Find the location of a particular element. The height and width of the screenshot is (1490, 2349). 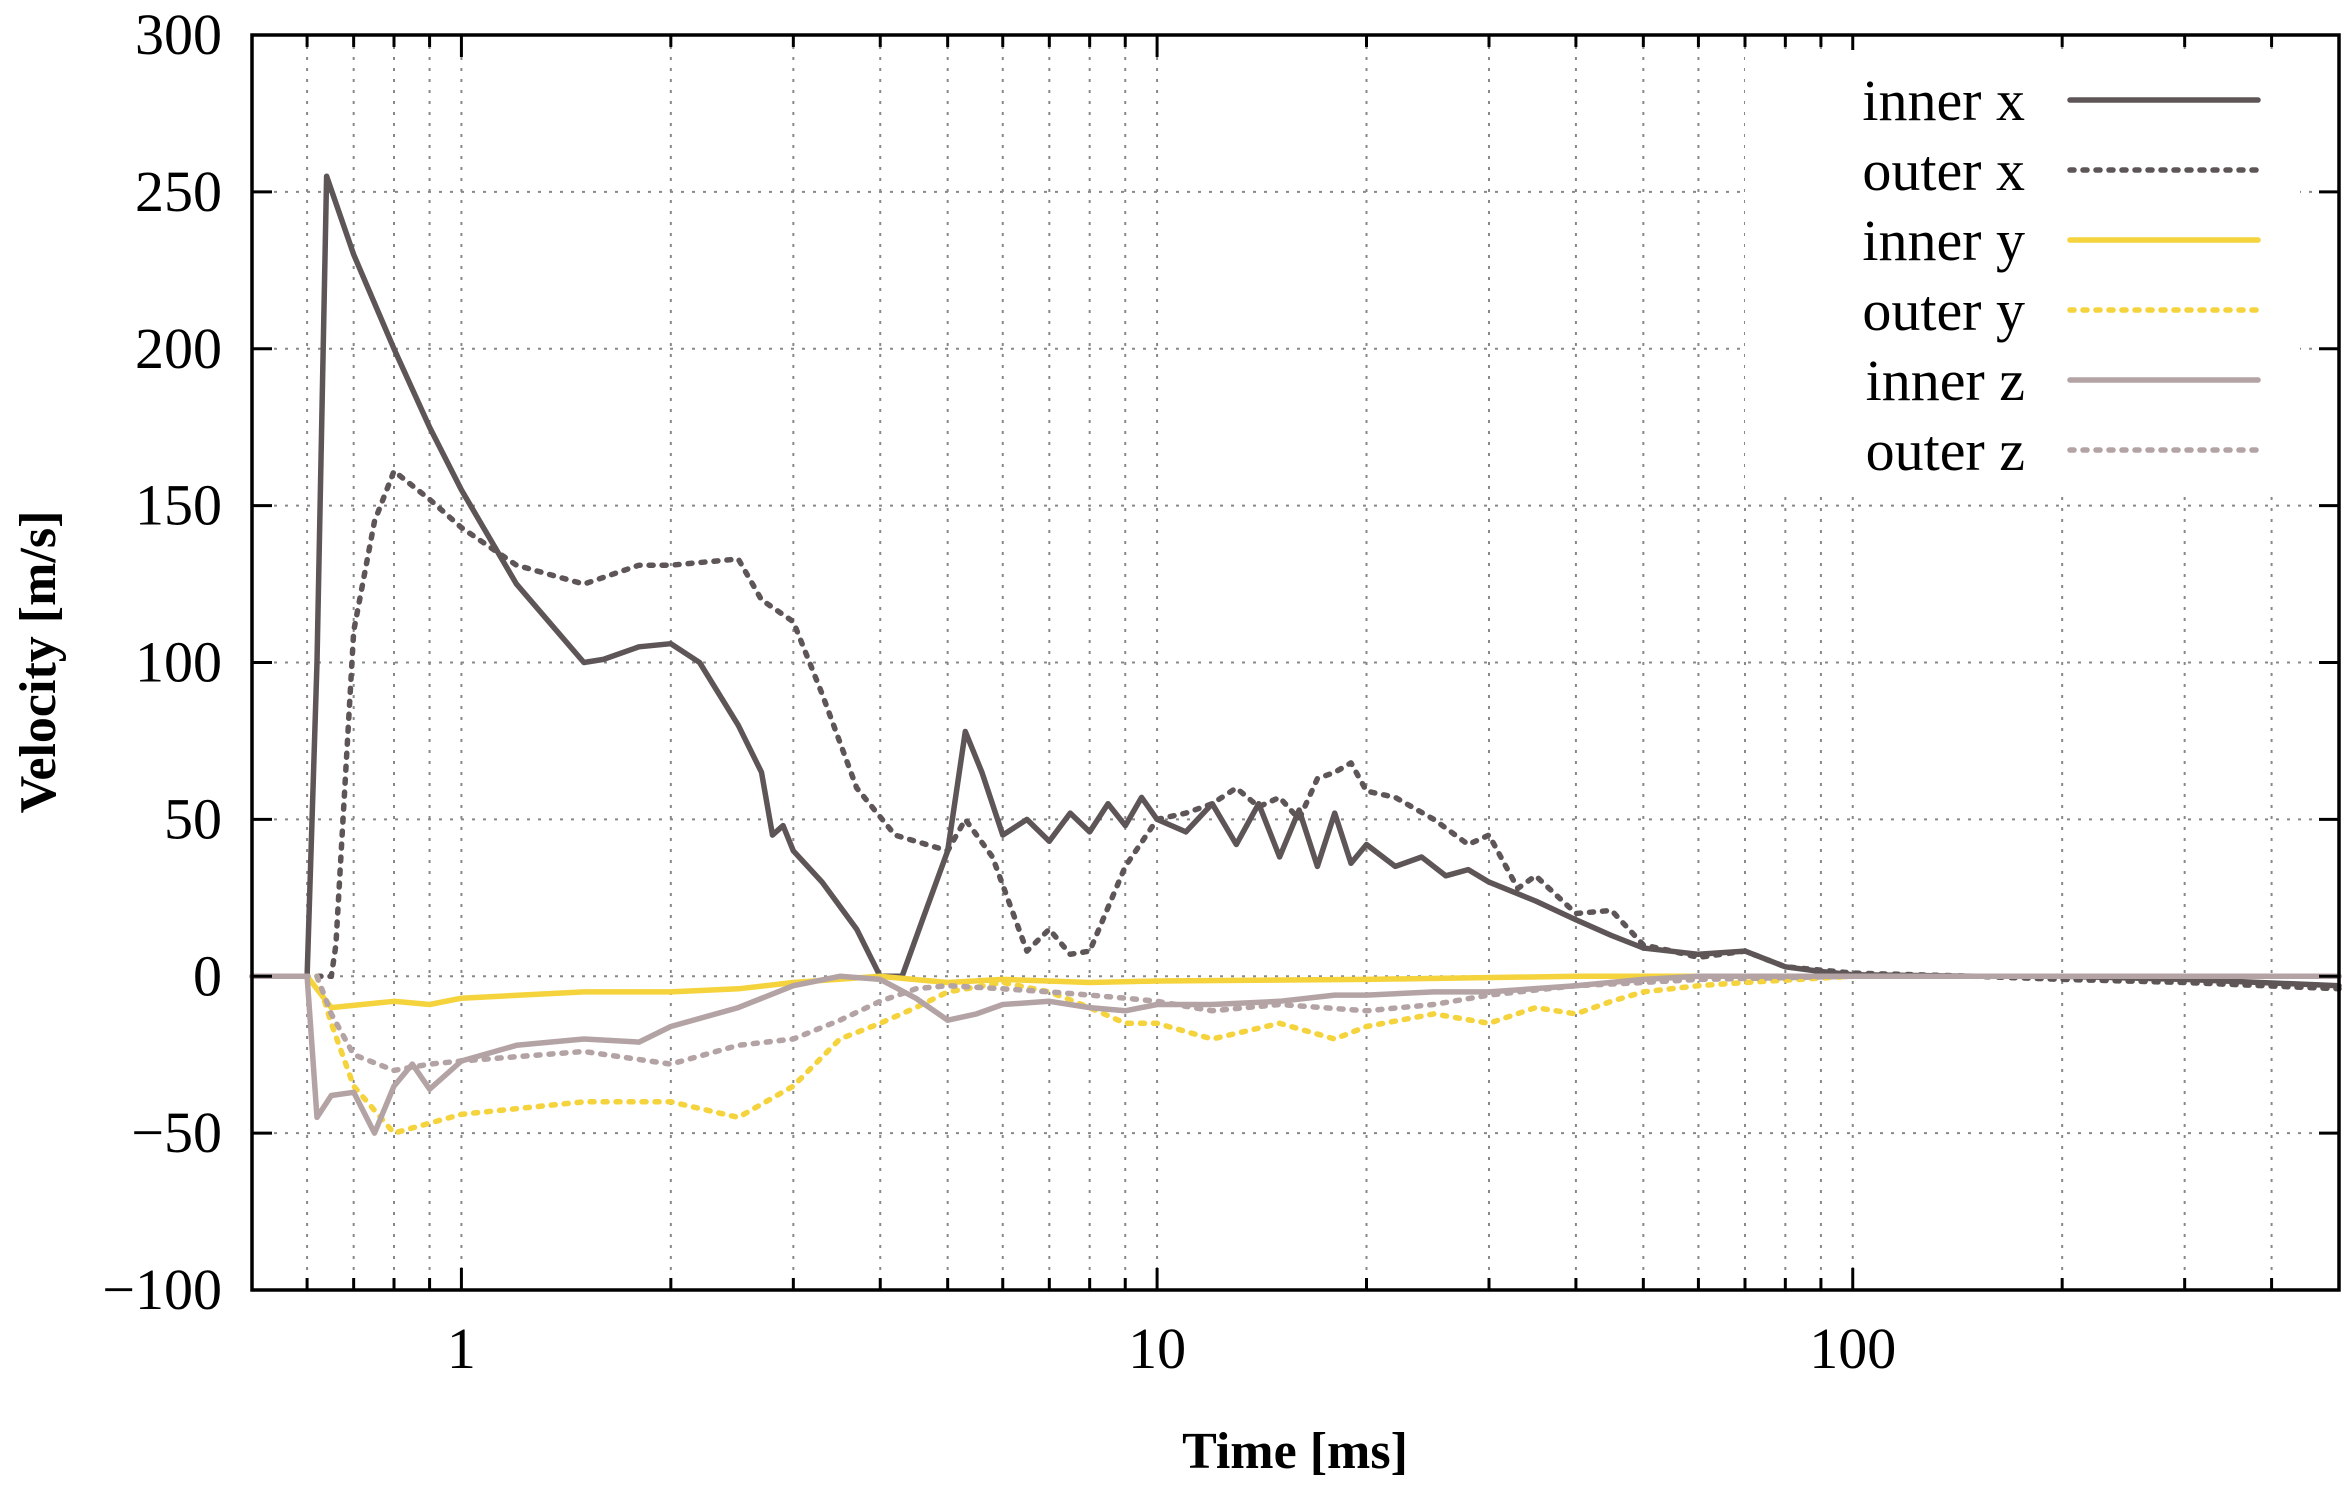

y-tick-label: 300 is located at coordinates (178, 34).